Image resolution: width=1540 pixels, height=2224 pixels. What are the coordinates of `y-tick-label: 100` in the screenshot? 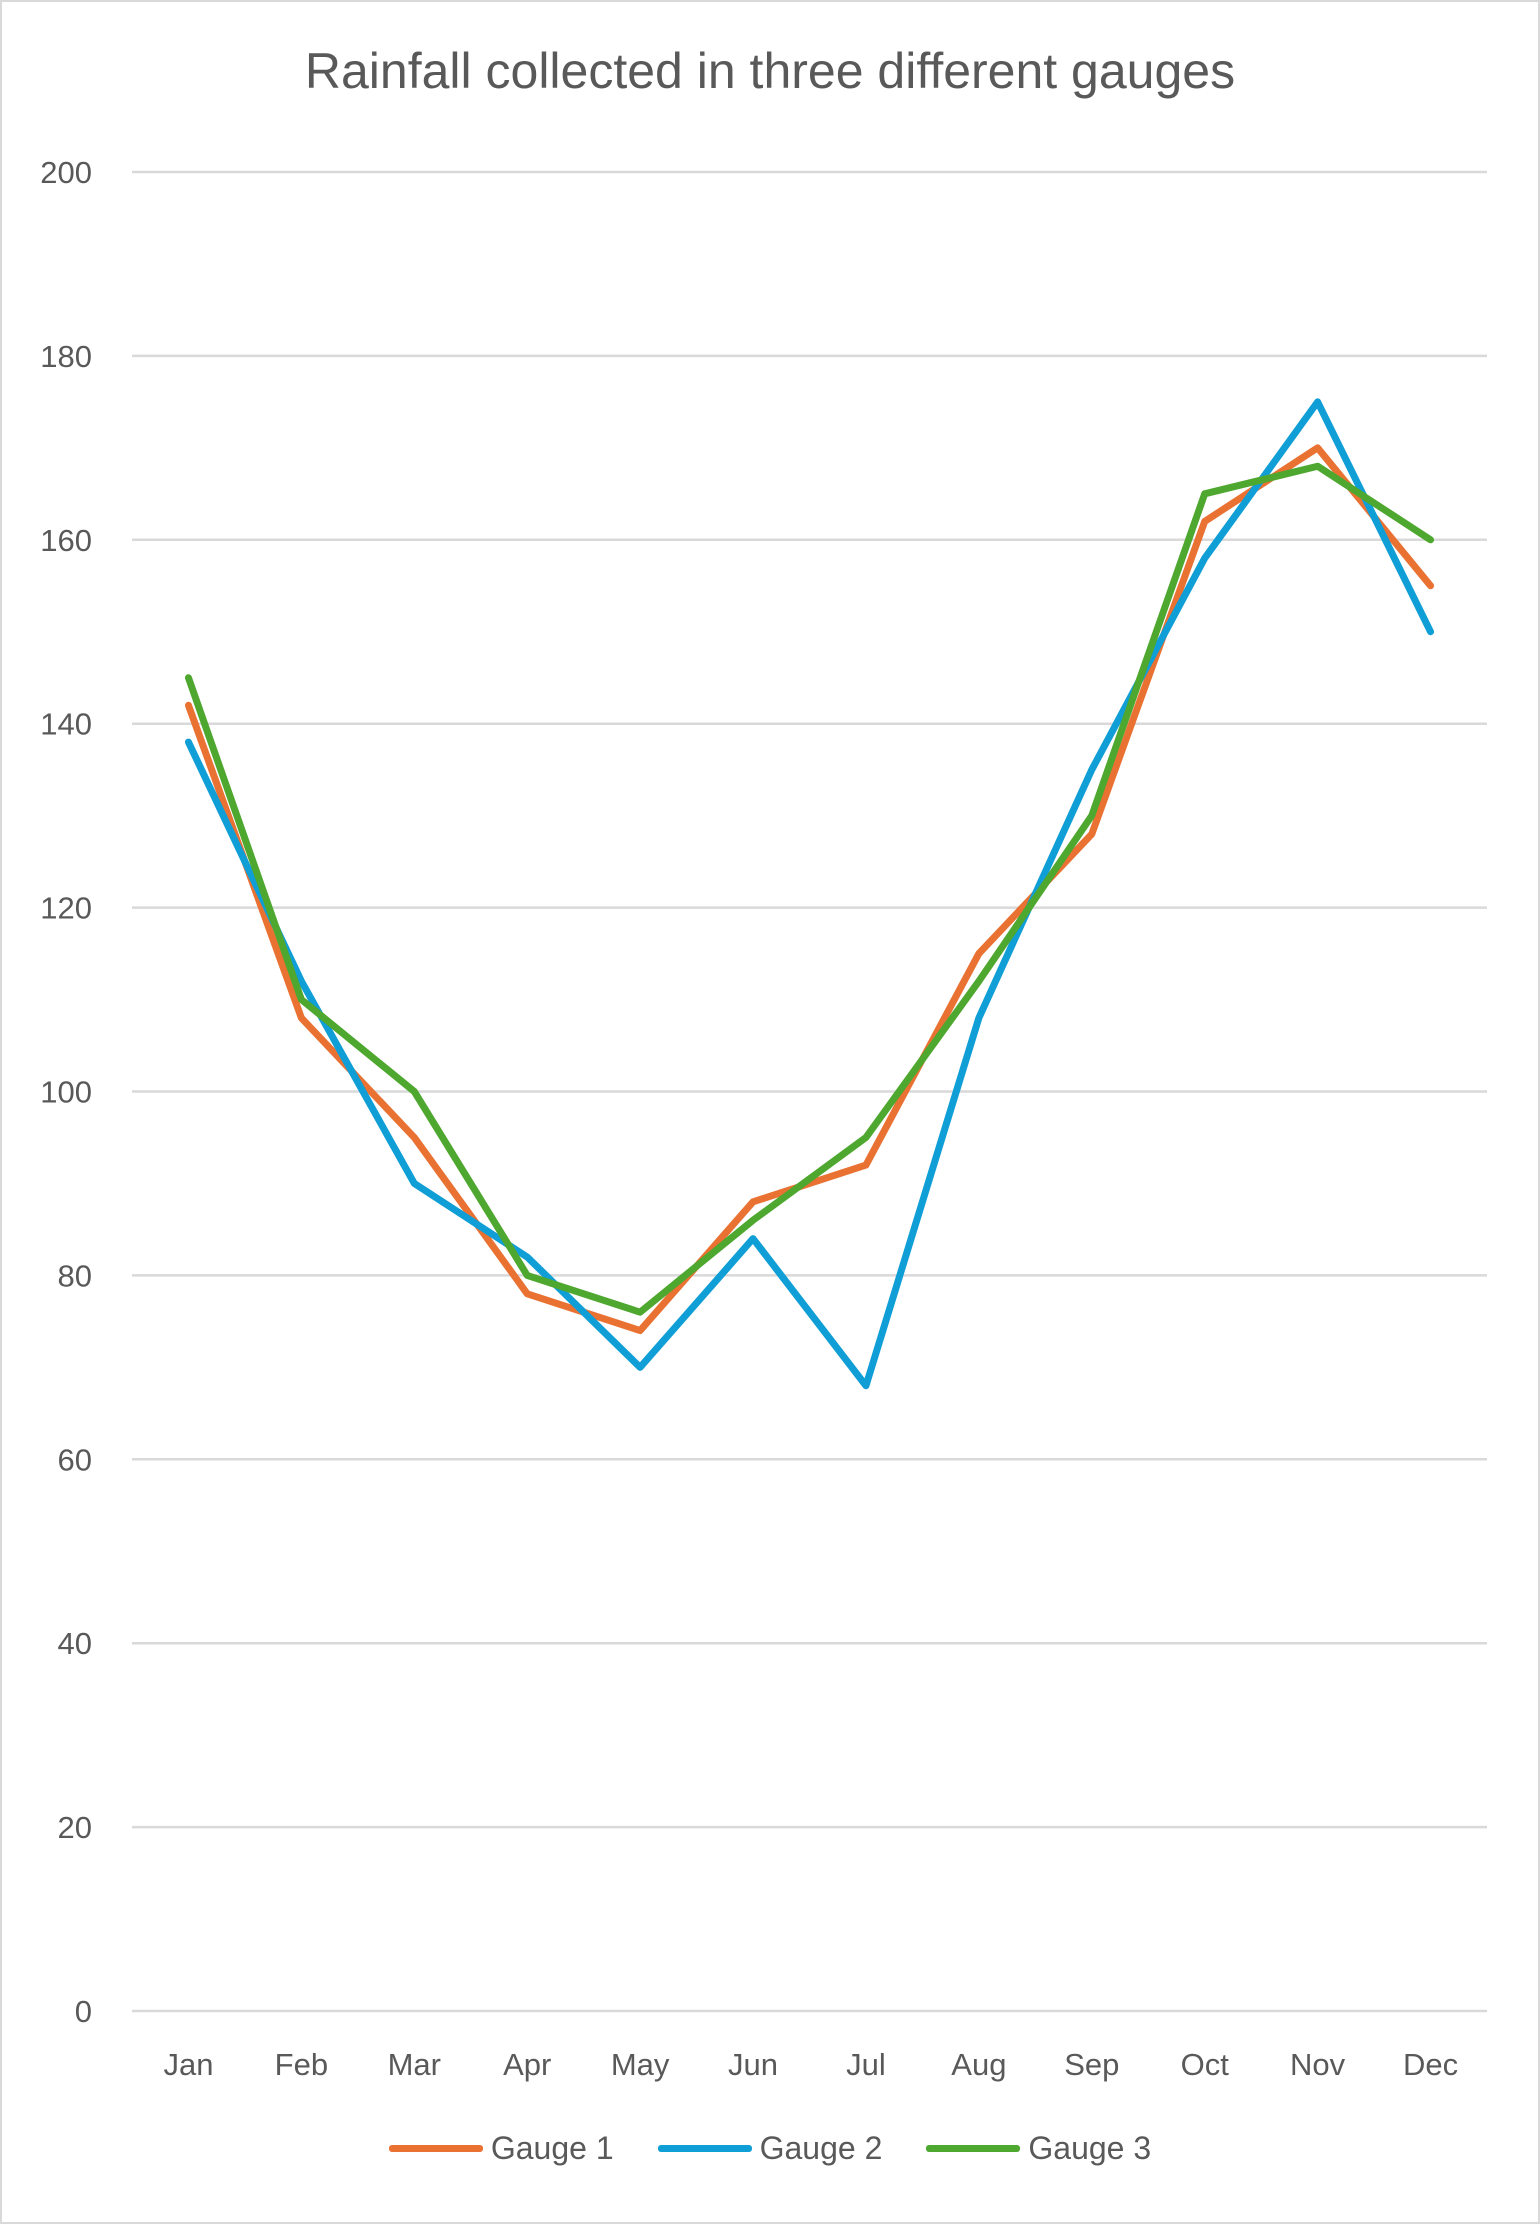 It's located at (66, 1092).